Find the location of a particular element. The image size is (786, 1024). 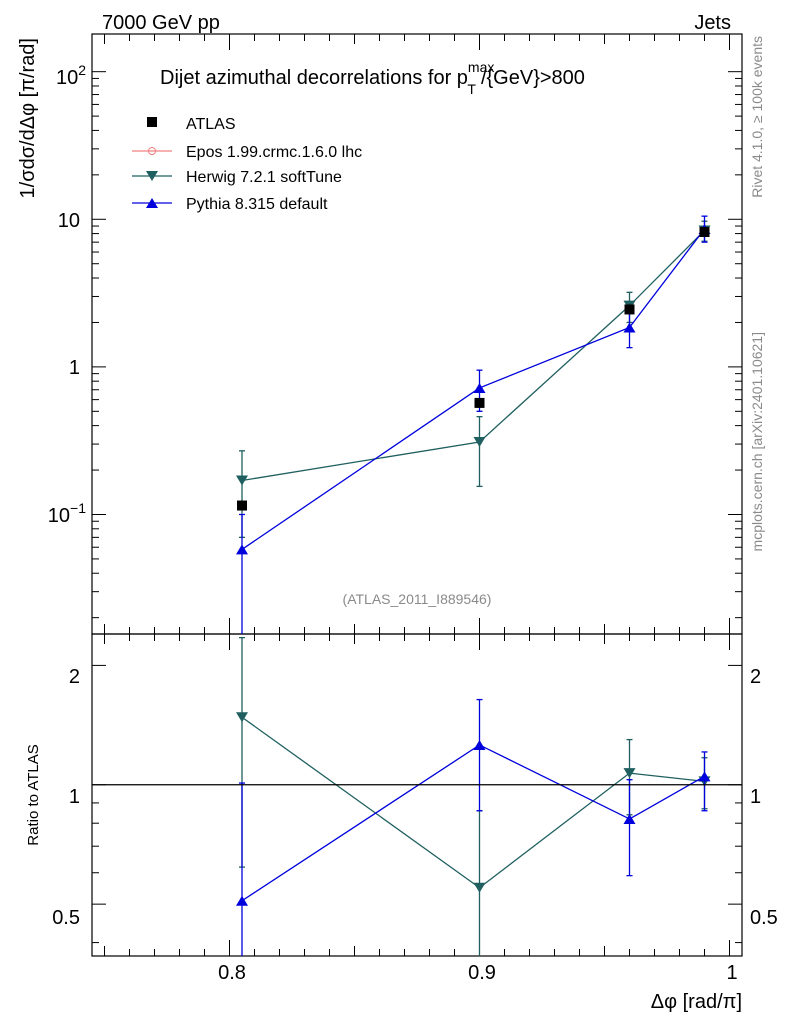

xlabel: Δφ [rad/π] is located at coordinates (696, 1002).